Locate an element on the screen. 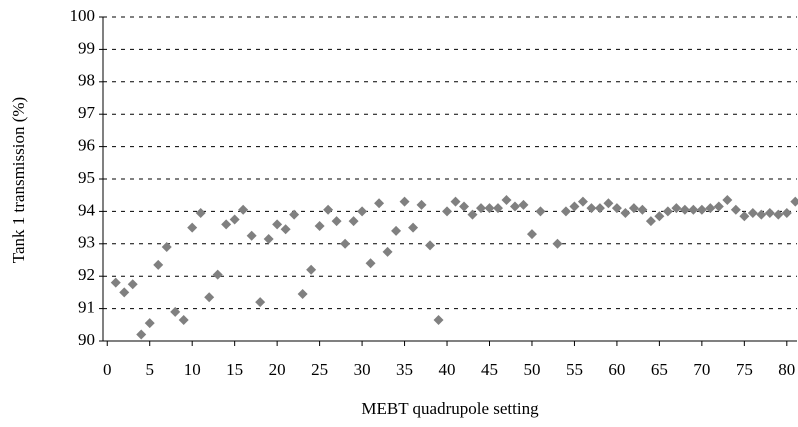  y-tick-label: 93 is located at coordinates (86, 242).